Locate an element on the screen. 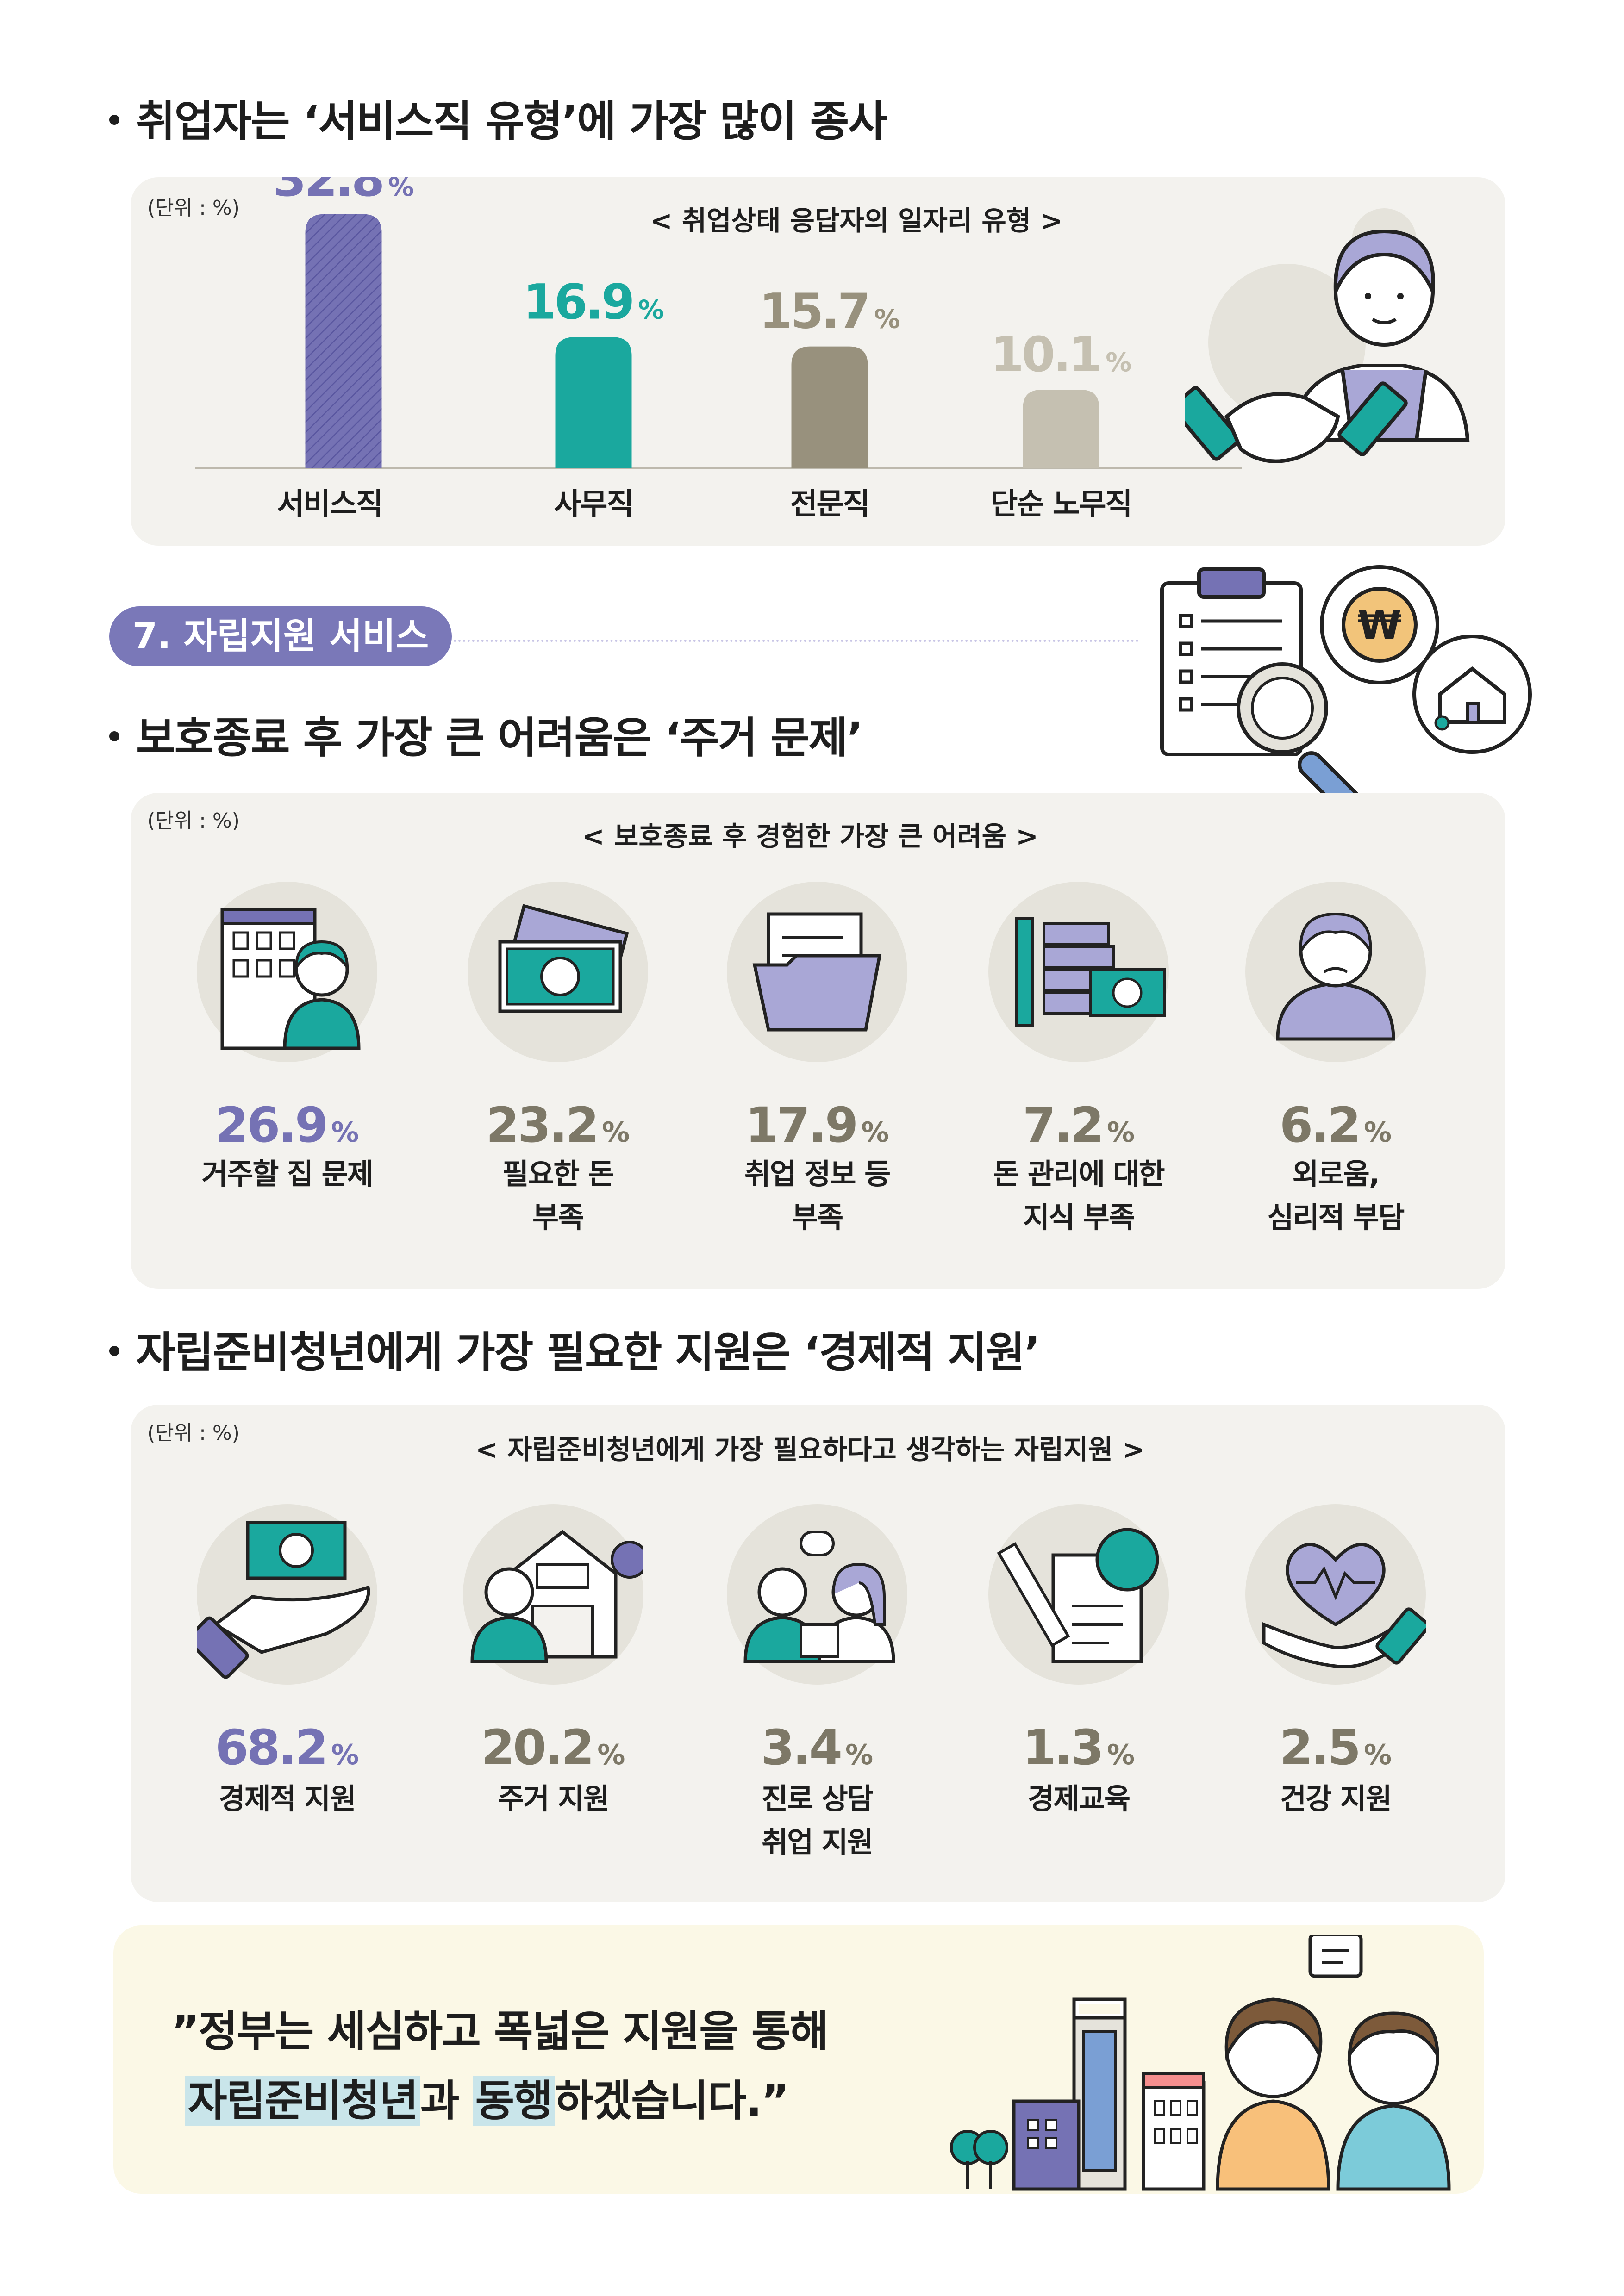  pencil-coins-icon is located at coordinates (1090, 972).